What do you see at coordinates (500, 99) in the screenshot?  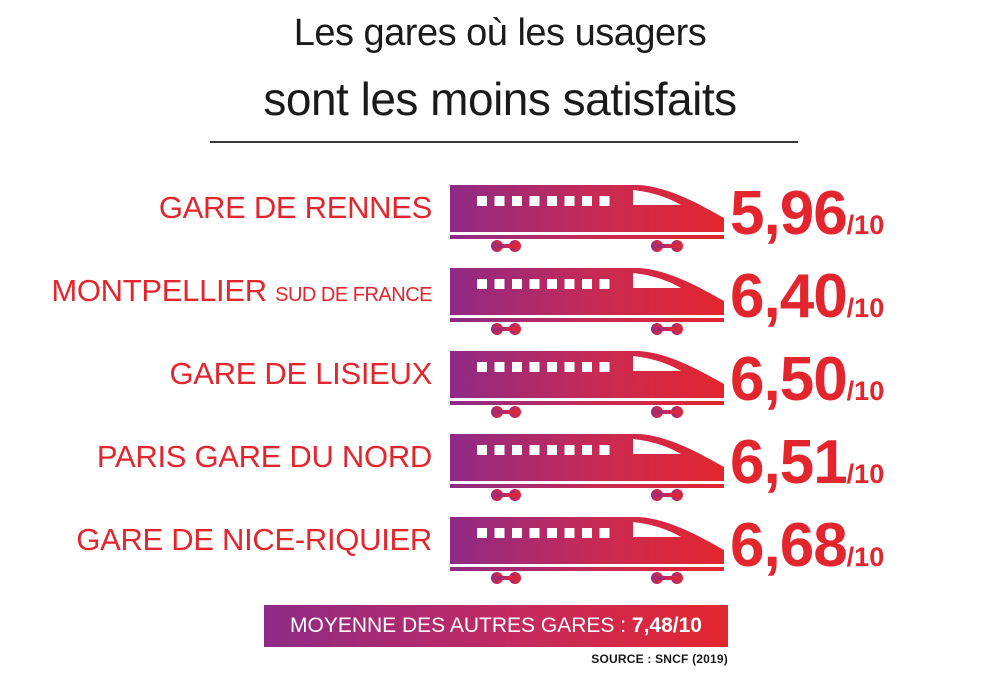 I see `title-line-2: sont les moins satisfaits` at bounding box center [500, 99].